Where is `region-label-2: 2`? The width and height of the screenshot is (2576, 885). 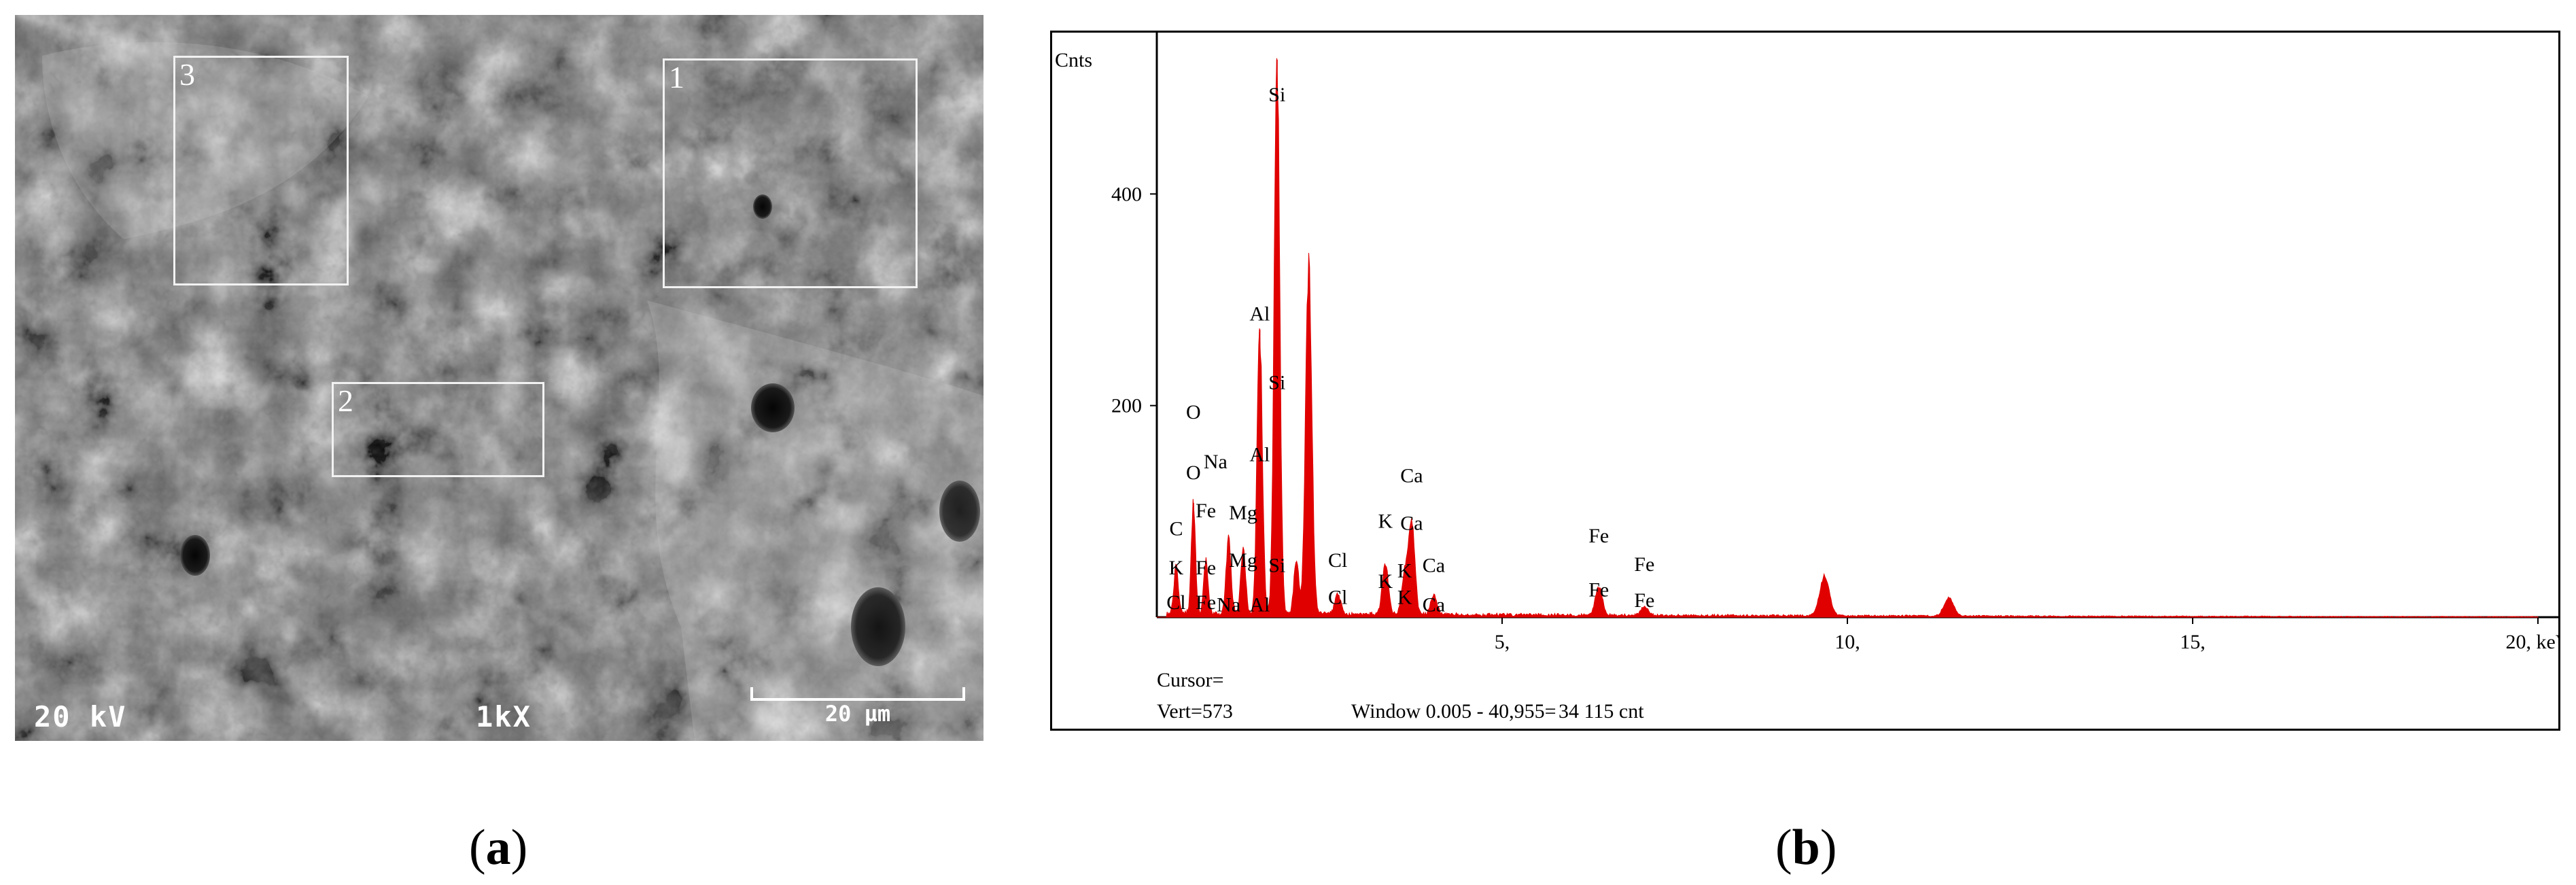 region-label-2: 2 is located at coordinates (345, 400).